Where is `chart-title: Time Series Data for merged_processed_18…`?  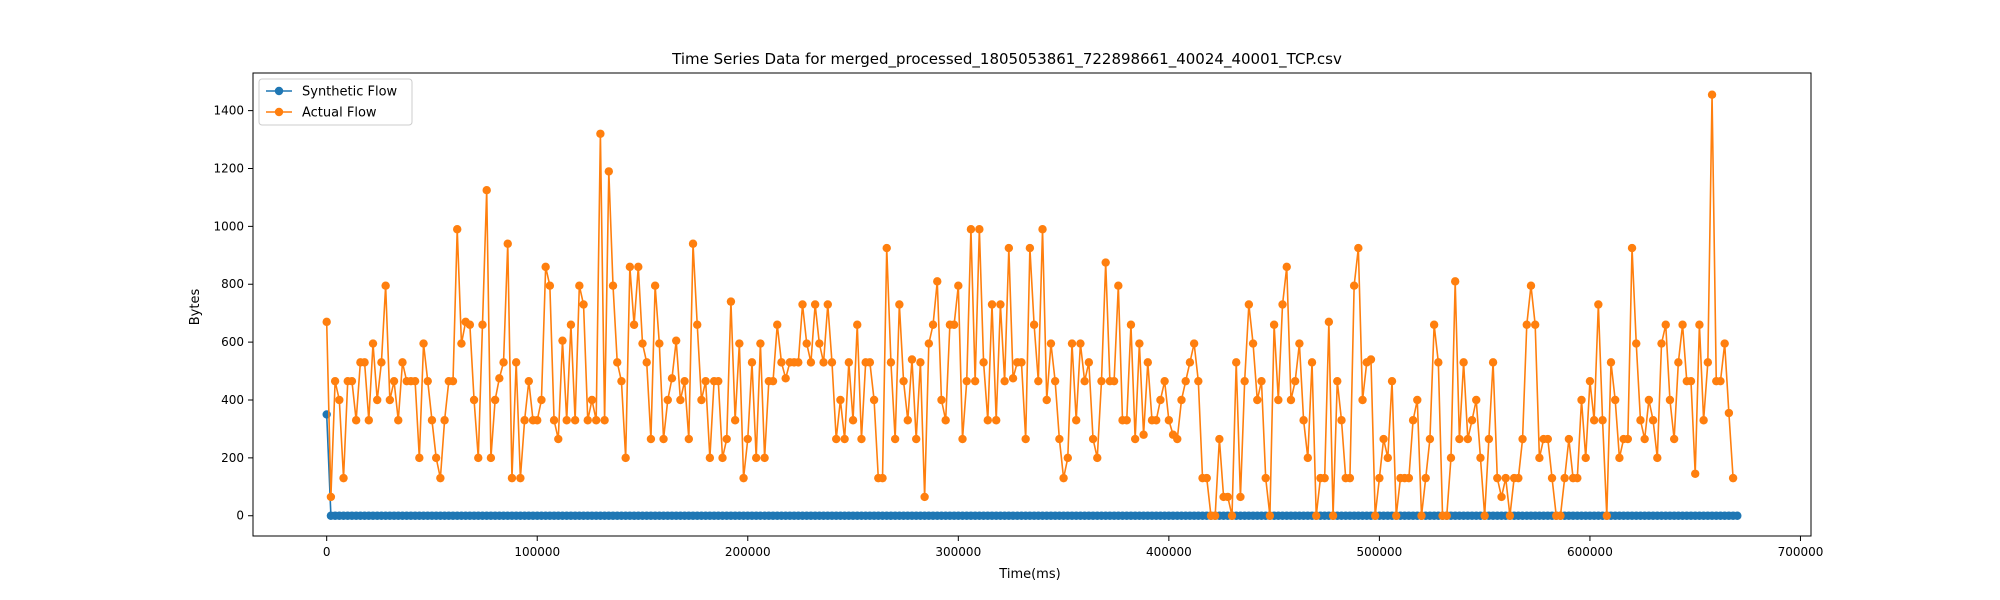
chart-title: Time Series Data for merged_processed_18… is located at coordinates (1006, 59).